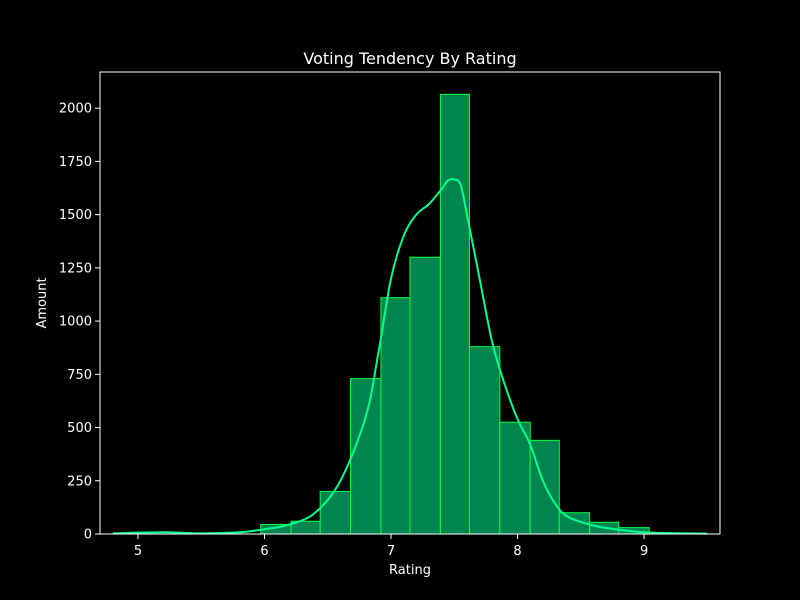 The image size is (800, 600). Describe the element at coordinates (75, 109) in the screenshot. I see `y-tick-label: 2000` at that location.